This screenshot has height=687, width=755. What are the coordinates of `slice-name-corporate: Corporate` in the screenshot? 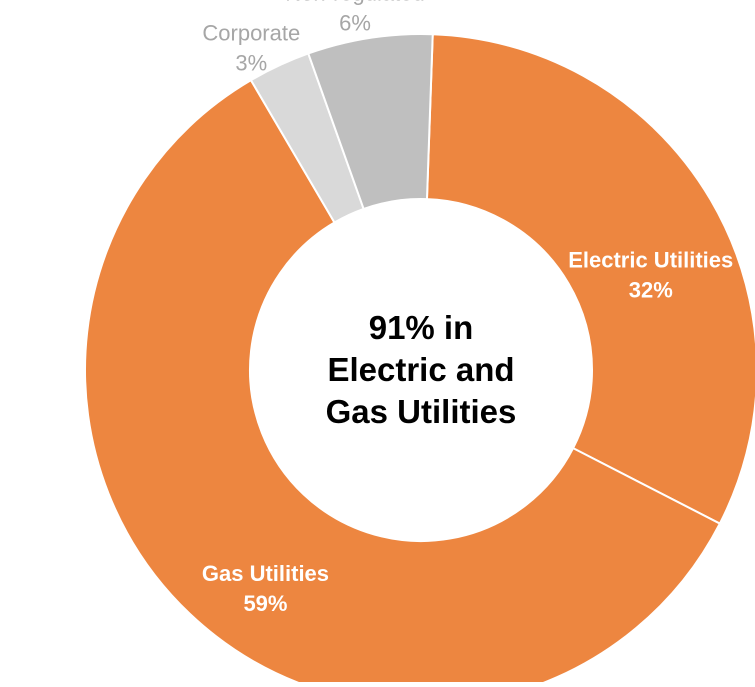 It's located at (251, 32).